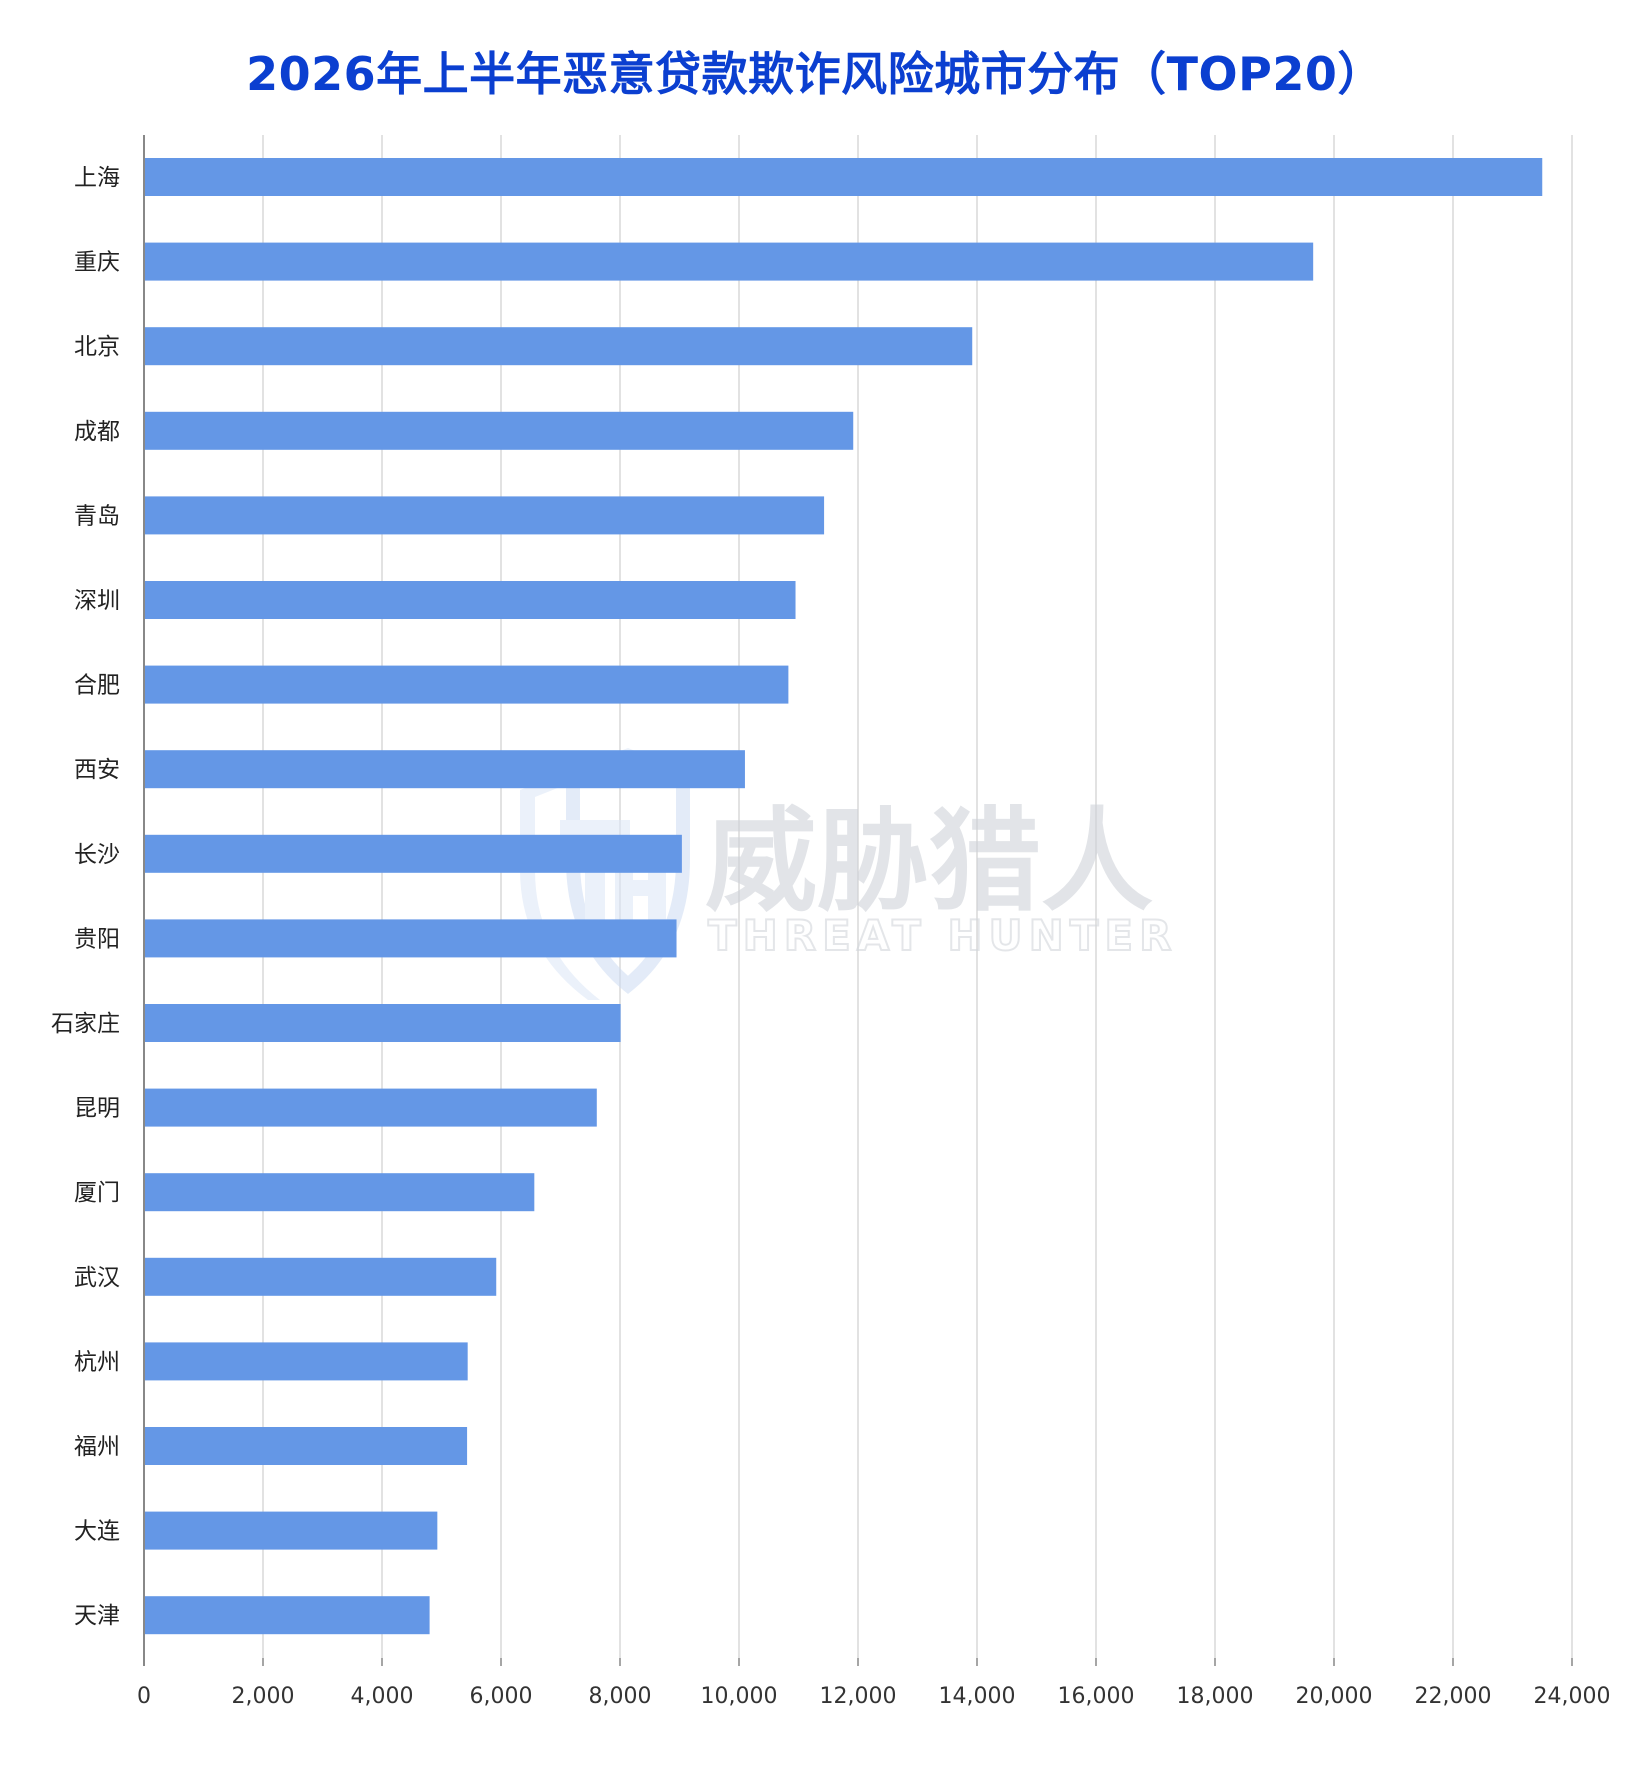 The image size is (1630, 1768). What do you see at coordinates (739, 1696) in the screenshot?
I see `x-tick-label: 10,000` at bounding box center [739, 1696].